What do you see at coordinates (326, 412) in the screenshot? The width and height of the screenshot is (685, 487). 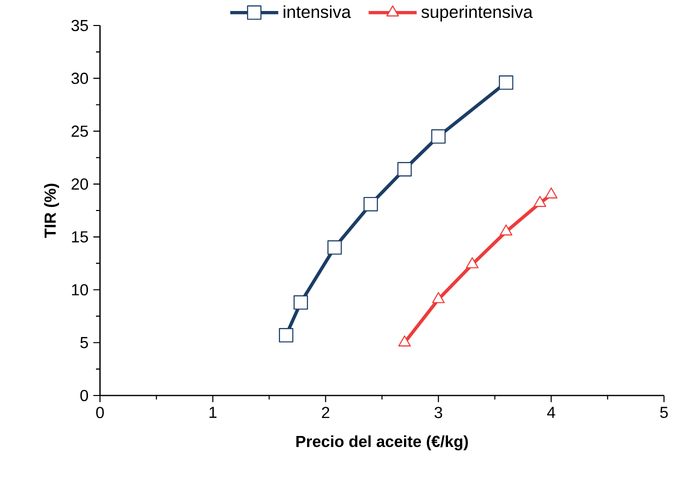 I see `x-tick-label: 2` at bounding box center [326, 412].